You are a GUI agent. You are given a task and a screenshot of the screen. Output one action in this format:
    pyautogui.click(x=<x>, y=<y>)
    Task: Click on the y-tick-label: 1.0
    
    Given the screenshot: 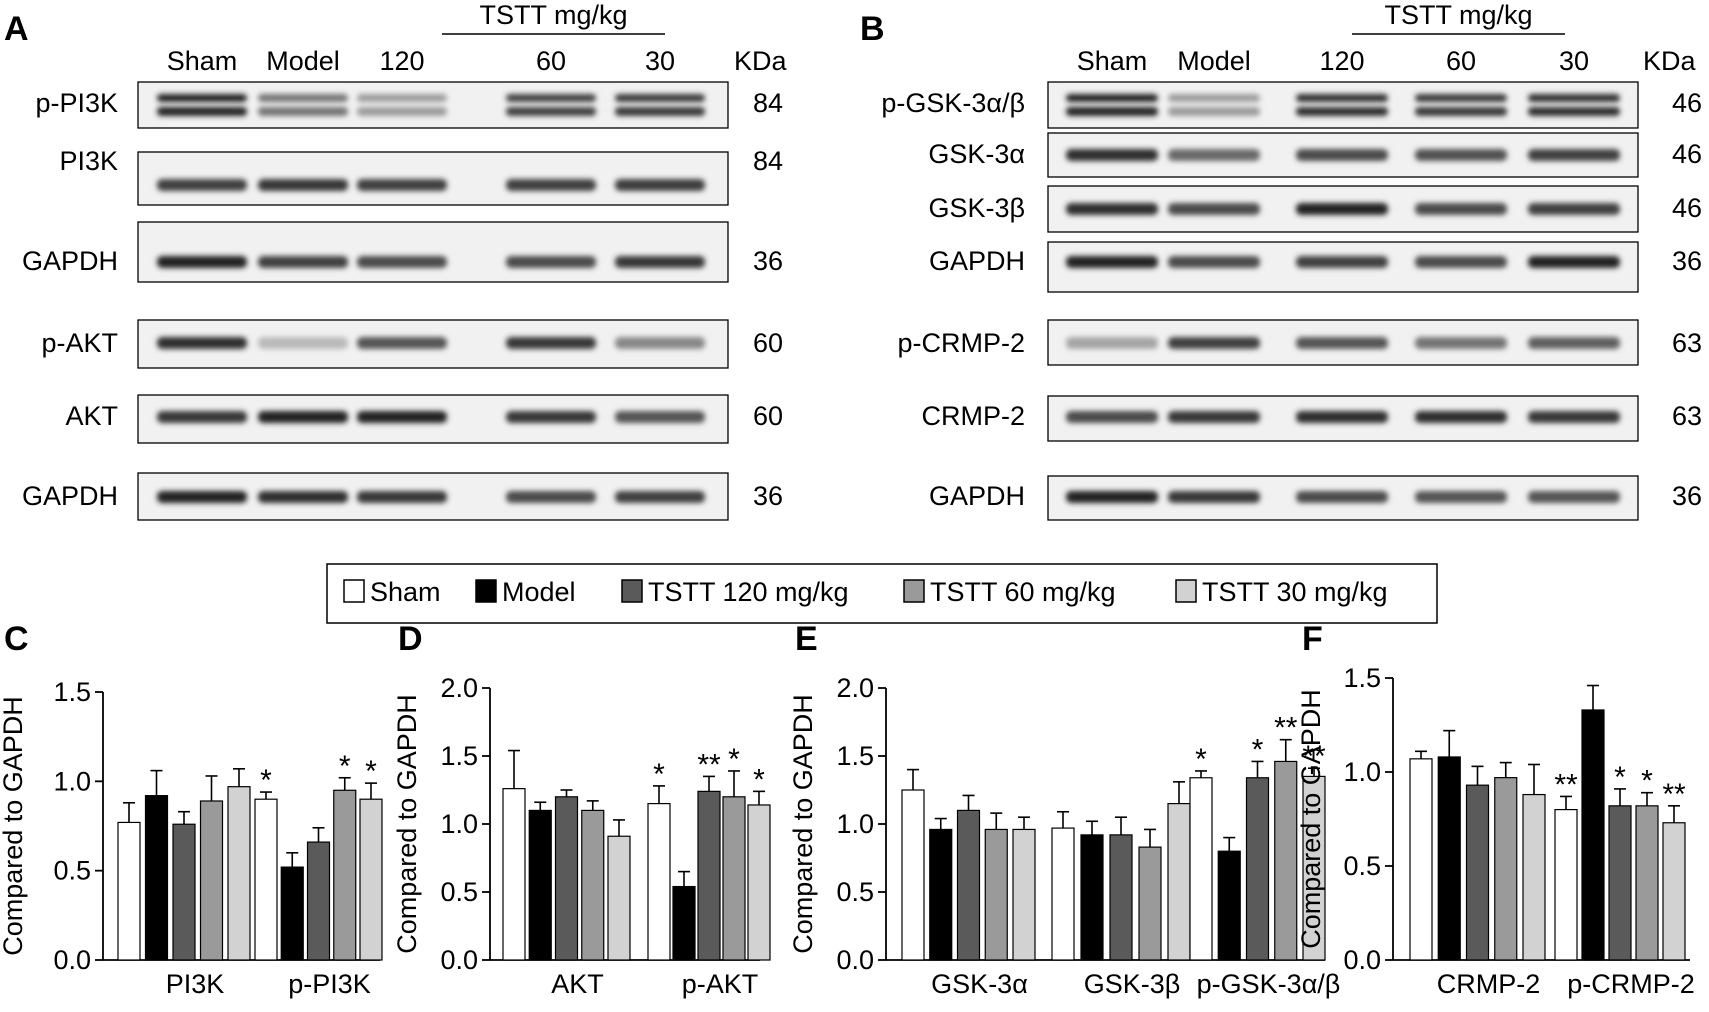 What is the action you would take?
    pyautogui.click(x=72, y=781)
    